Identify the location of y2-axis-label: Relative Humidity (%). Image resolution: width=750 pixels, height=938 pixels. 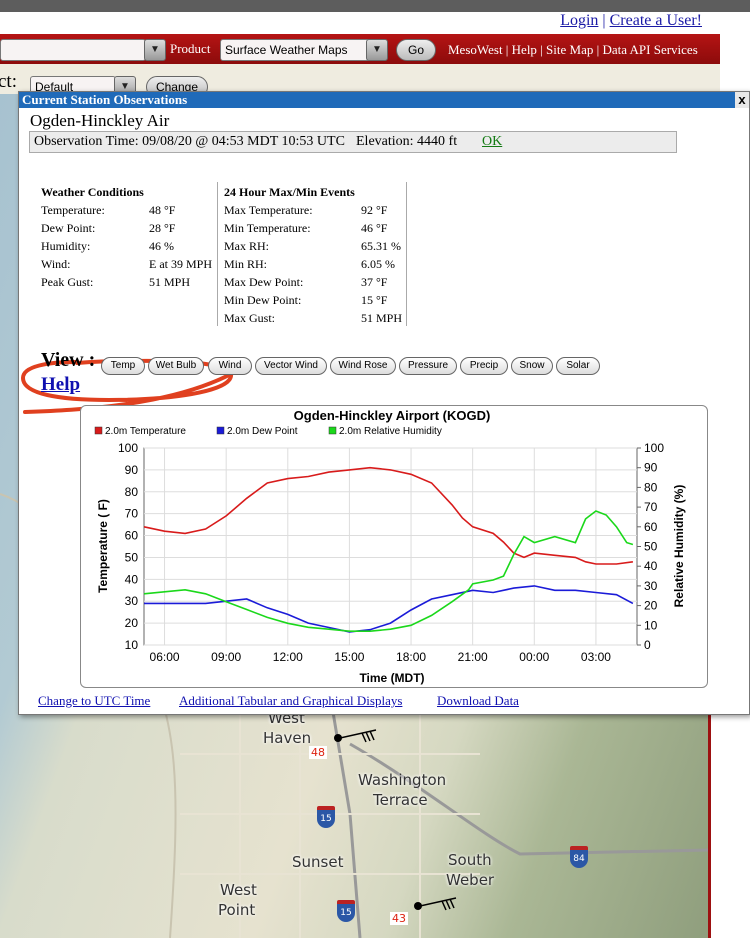
(679, 546).